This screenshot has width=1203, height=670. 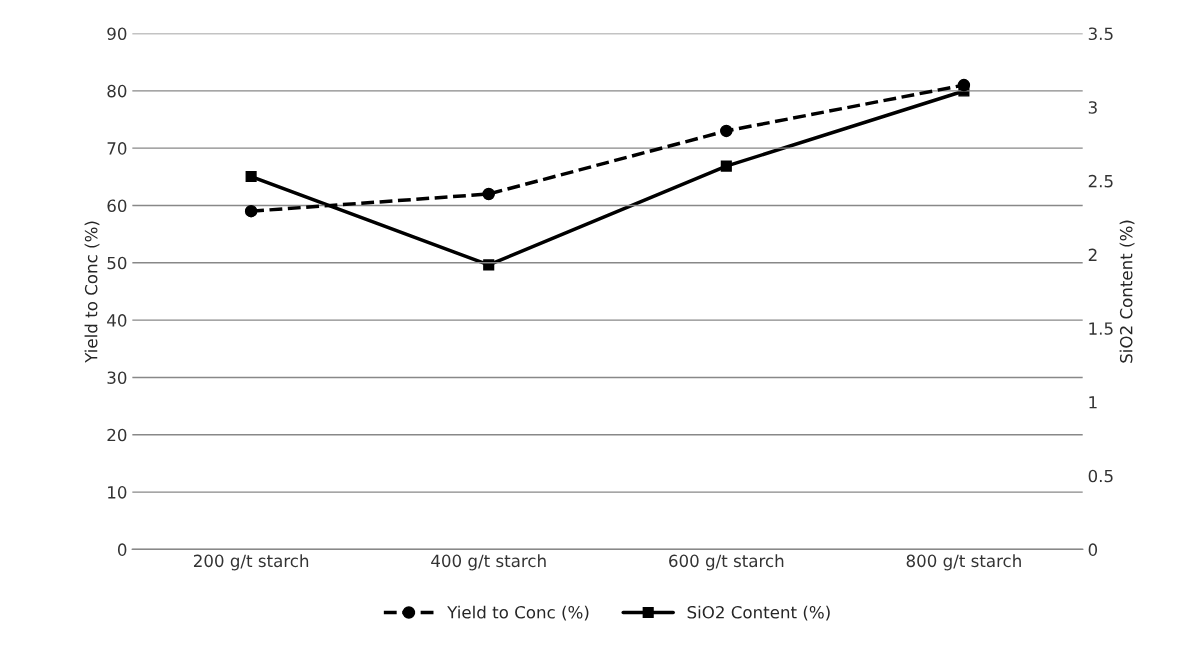 What do you see at coordinates (117, 320) in the screenshot?
I see `y-tick-label: 40` at bounding box center [117, 320].